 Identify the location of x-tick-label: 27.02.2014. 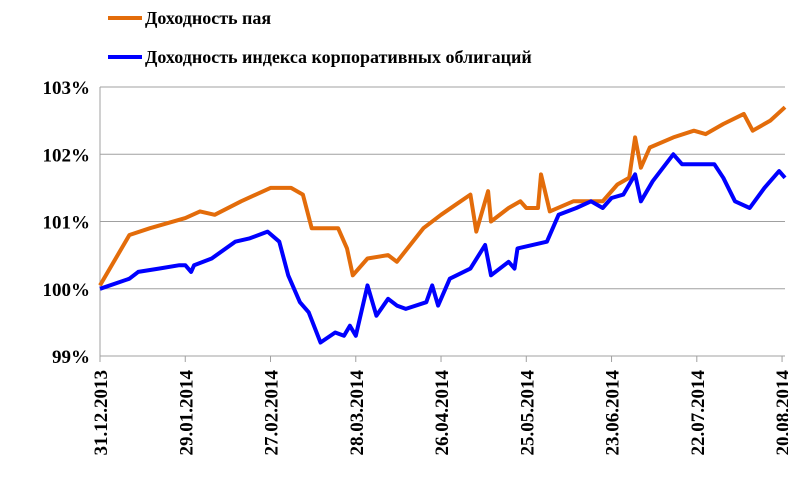
(272, 413).